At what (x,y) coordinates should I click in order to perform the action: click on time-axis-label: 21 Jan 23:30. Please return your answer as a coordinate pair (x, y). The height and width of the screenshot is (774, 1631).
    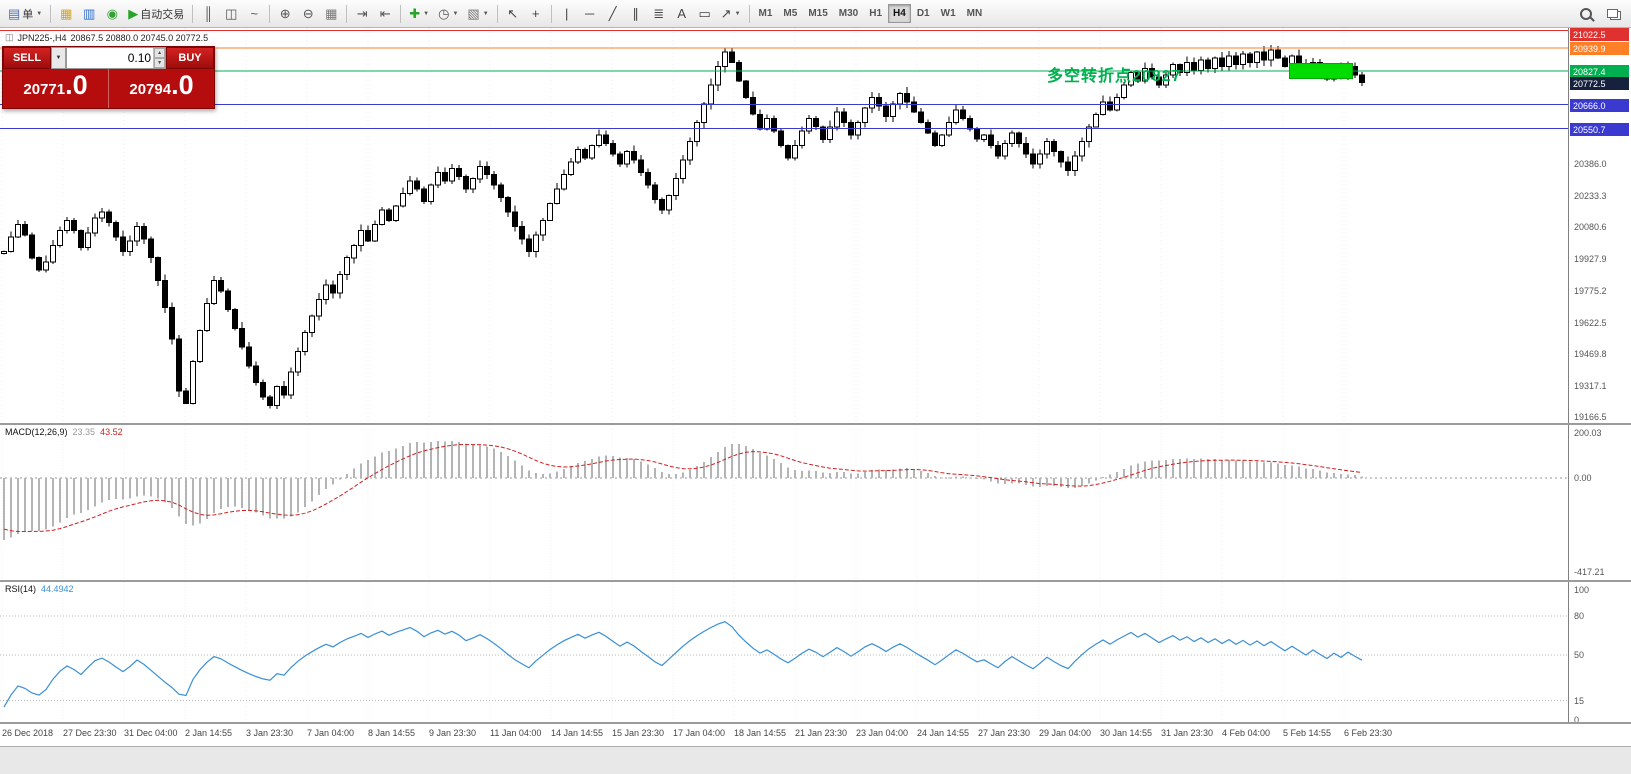
    Looking at the image, I should click on (821, 733).